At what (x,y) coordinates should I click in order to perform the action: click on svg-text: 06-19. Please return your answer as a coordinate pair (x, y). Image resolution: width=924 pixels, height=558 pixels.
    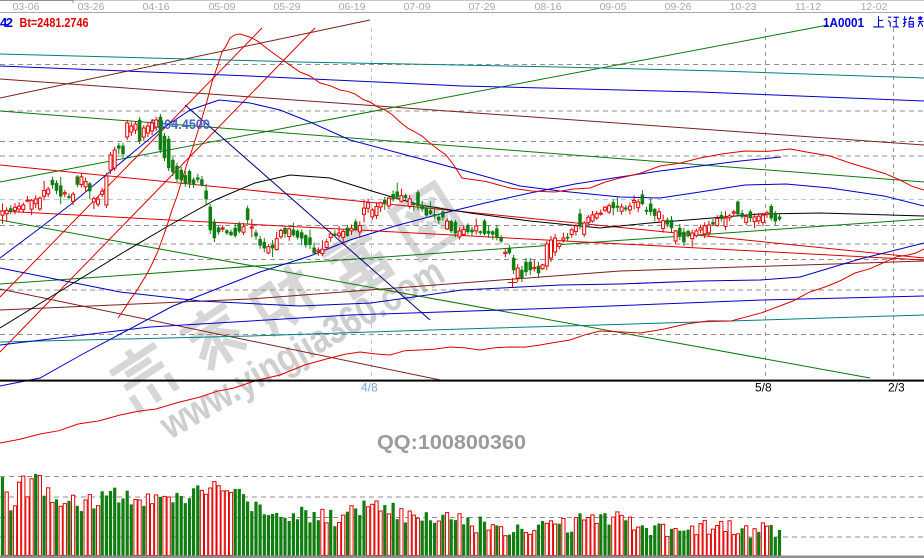
    Looking at the image, I should click on (352, 7).